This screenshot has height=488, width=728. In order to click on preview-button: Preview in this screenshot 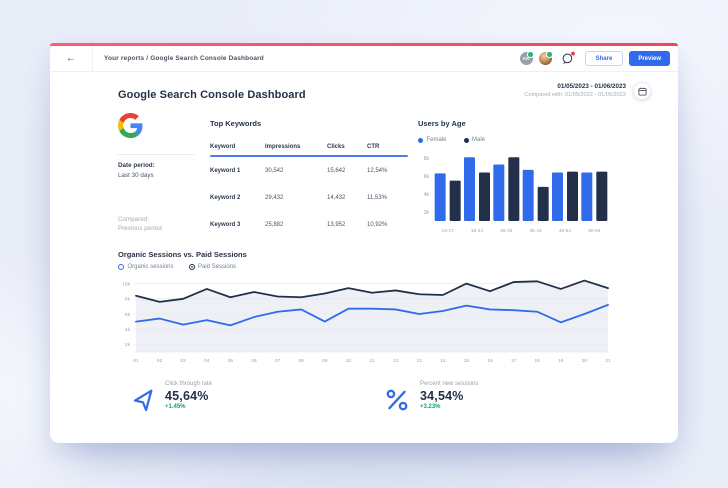, I will do `click(649, 58)`.